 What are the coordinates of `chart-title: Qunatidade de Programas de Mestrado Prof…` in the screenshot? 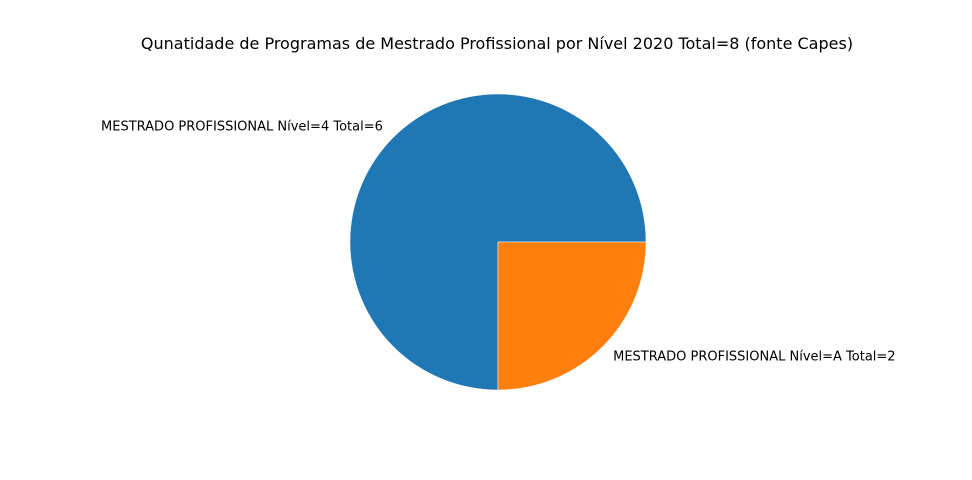 It's located at (497, 43).